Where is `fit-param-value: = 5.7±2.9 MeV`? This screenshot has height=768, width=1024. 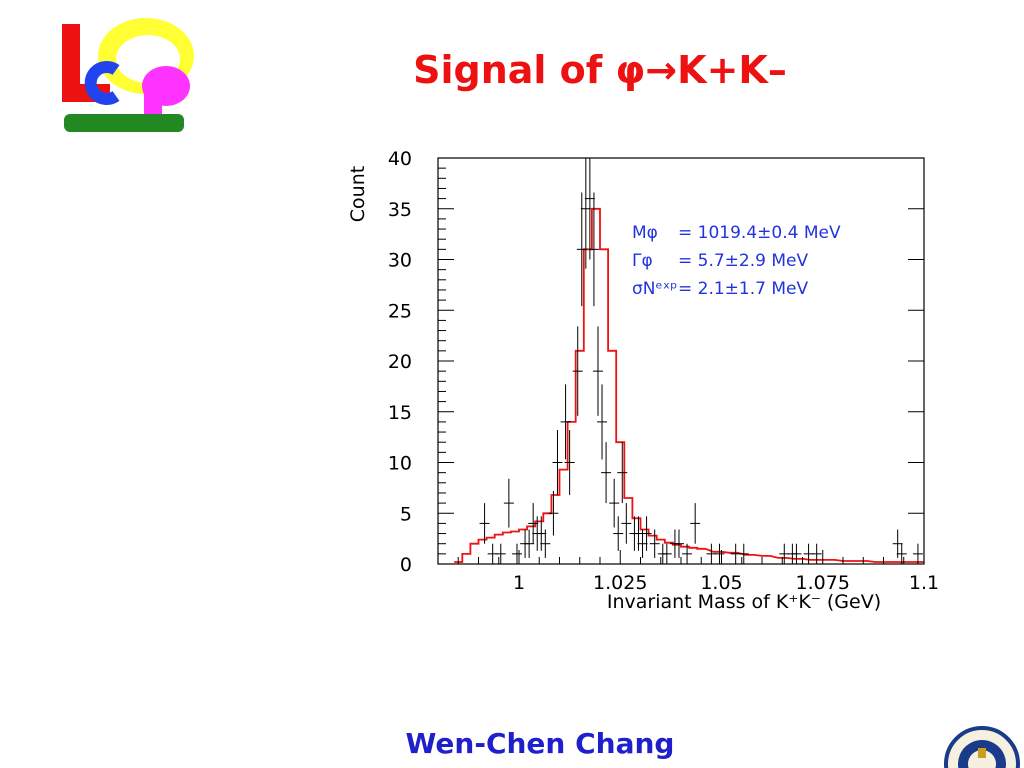 fit-param-value: = 5.7±2.9 MeV is located at coordinates (743, 261).